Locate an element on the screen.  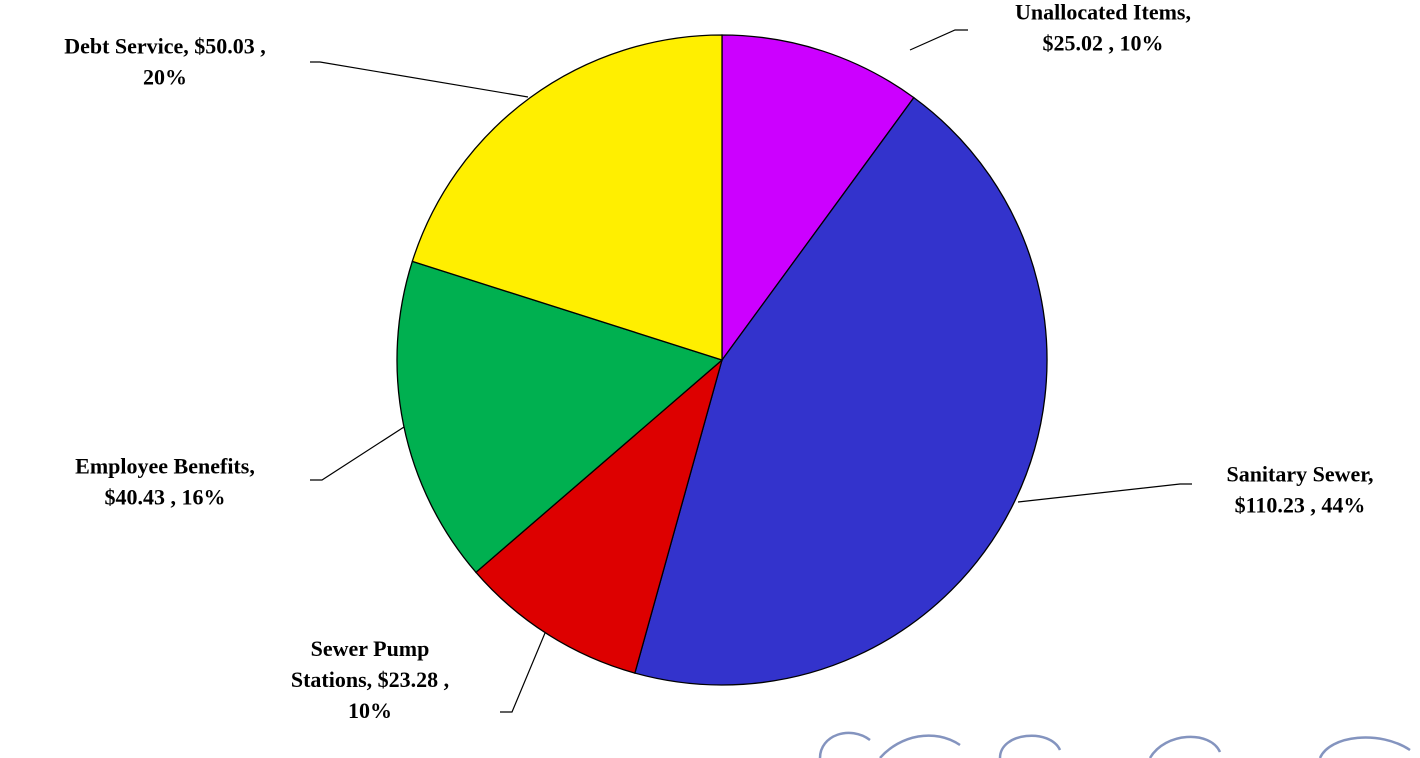
data-label-debt-service: Debt Service, $50.03 , 20% is located at coordinates (165, 62).